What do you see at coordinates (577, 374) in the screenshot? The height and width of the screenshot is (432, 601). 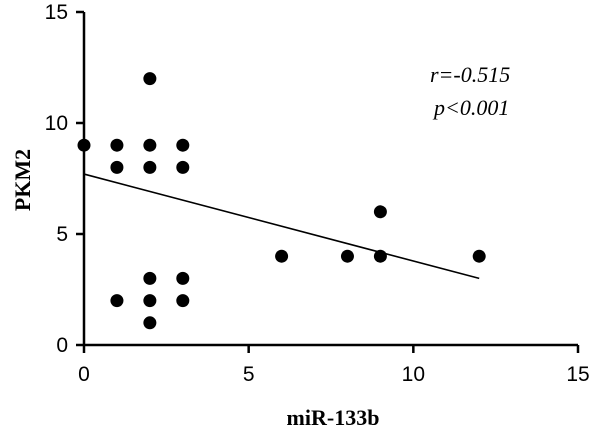 I see `x-tick-label: 15` at bounding box center [577, 374].